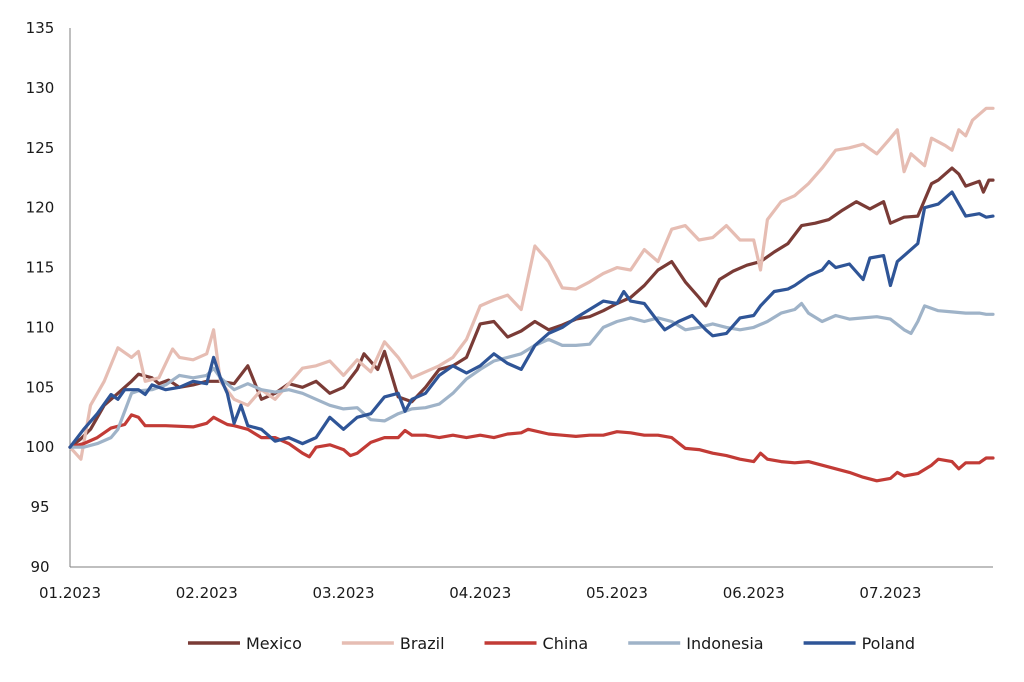  I want to click on x-tick-label: 07.2023, so click(890, 593).